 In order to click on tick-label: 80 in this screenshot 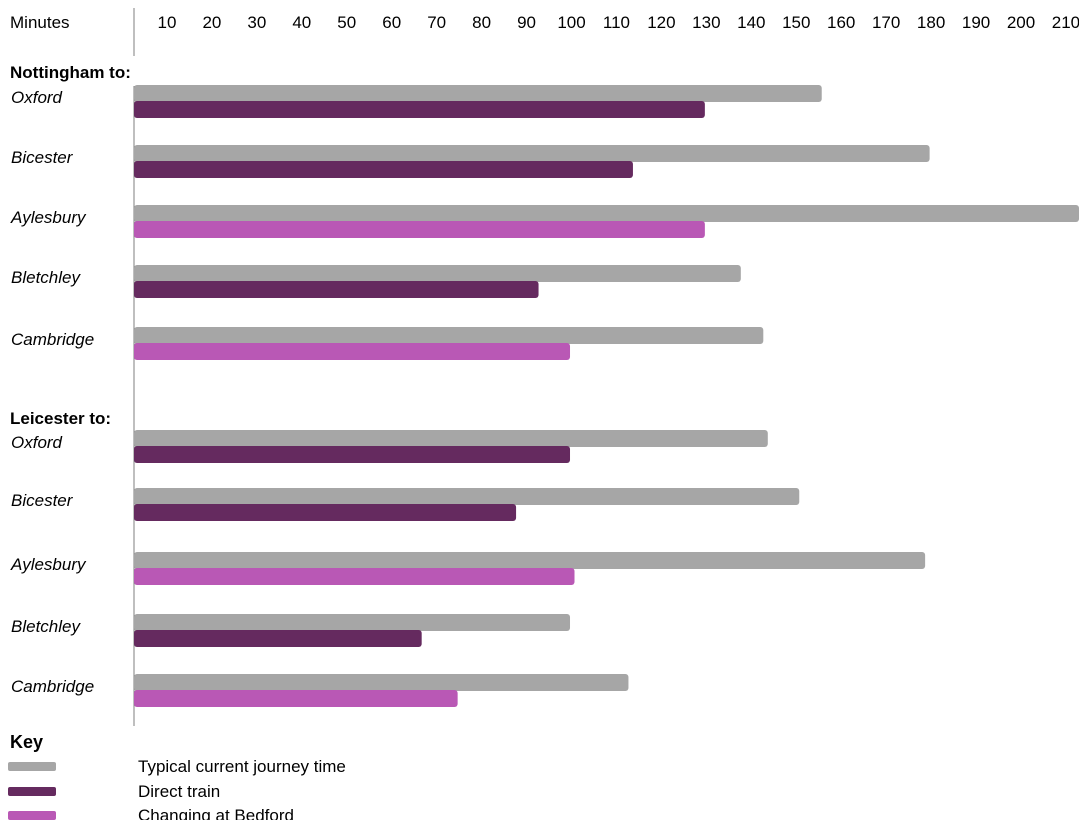, I will do `click(481, 22)`.